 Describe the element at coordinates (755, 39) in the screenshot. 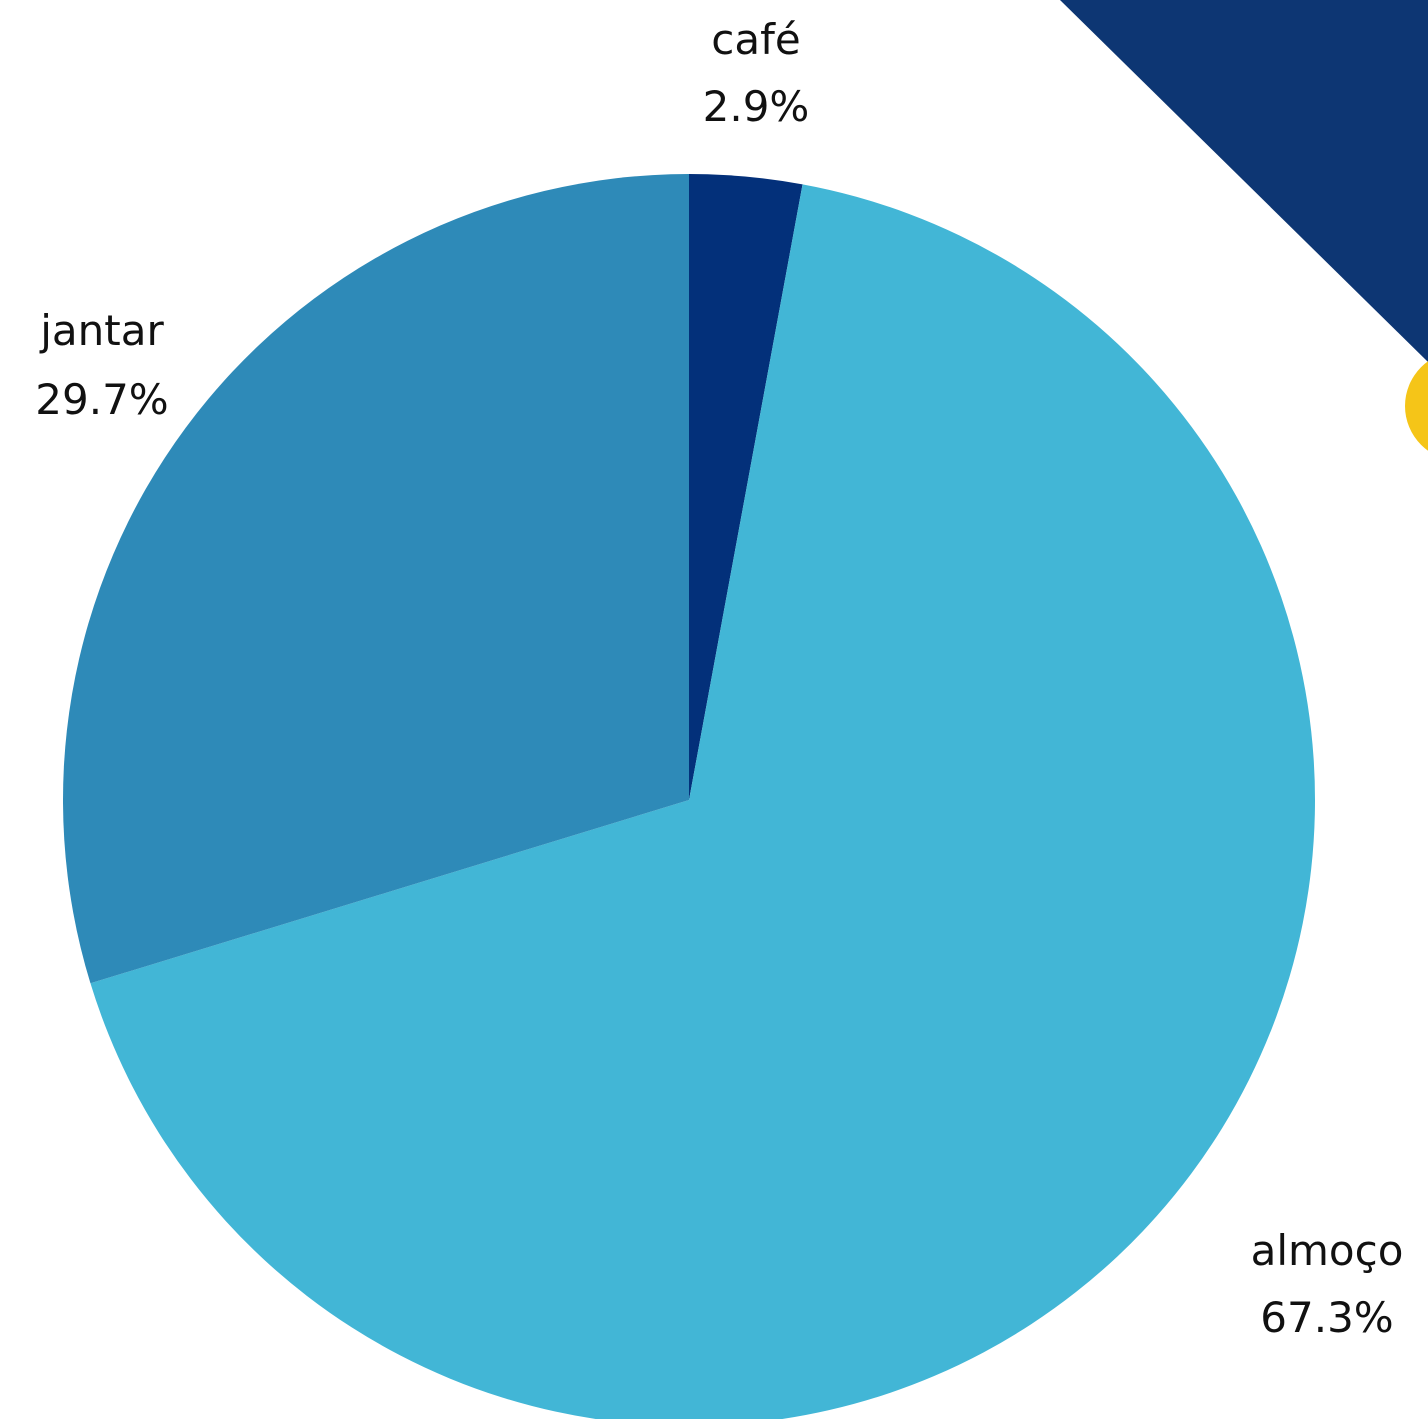

I see `label-cafe-name: café` at that location.